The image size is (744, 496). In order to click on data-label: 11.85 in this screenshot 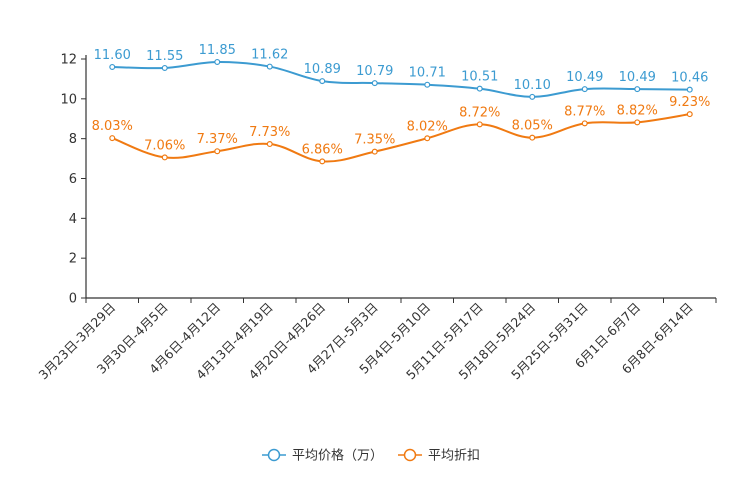, I will do `click(217, 50)`.